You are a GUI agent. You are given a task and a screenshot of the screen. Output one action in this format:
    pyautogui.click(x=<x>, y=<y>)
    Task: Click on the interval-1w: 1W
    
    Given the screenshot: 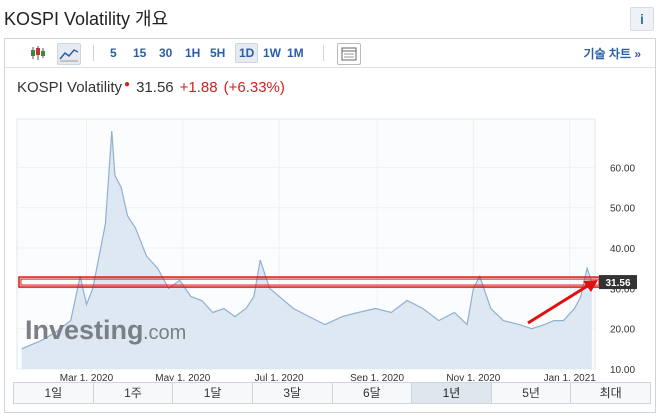 What is the action you would take?
    pyautogui.click(x=272, y=53)
    